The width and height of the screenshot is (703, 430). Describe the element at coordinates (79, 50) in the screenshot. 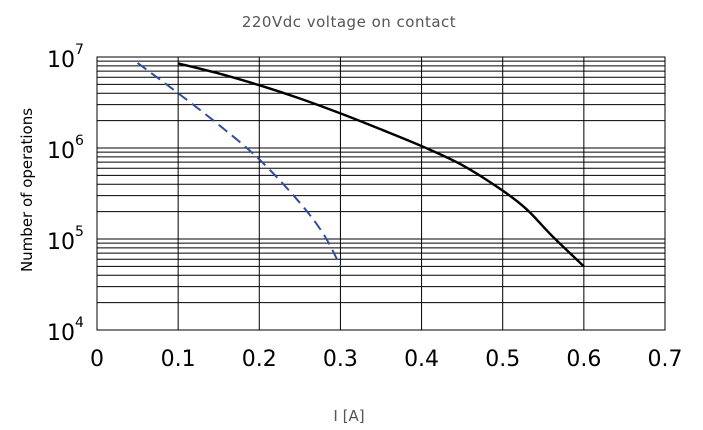

I see `y-tick-exponent: 7` at that location.